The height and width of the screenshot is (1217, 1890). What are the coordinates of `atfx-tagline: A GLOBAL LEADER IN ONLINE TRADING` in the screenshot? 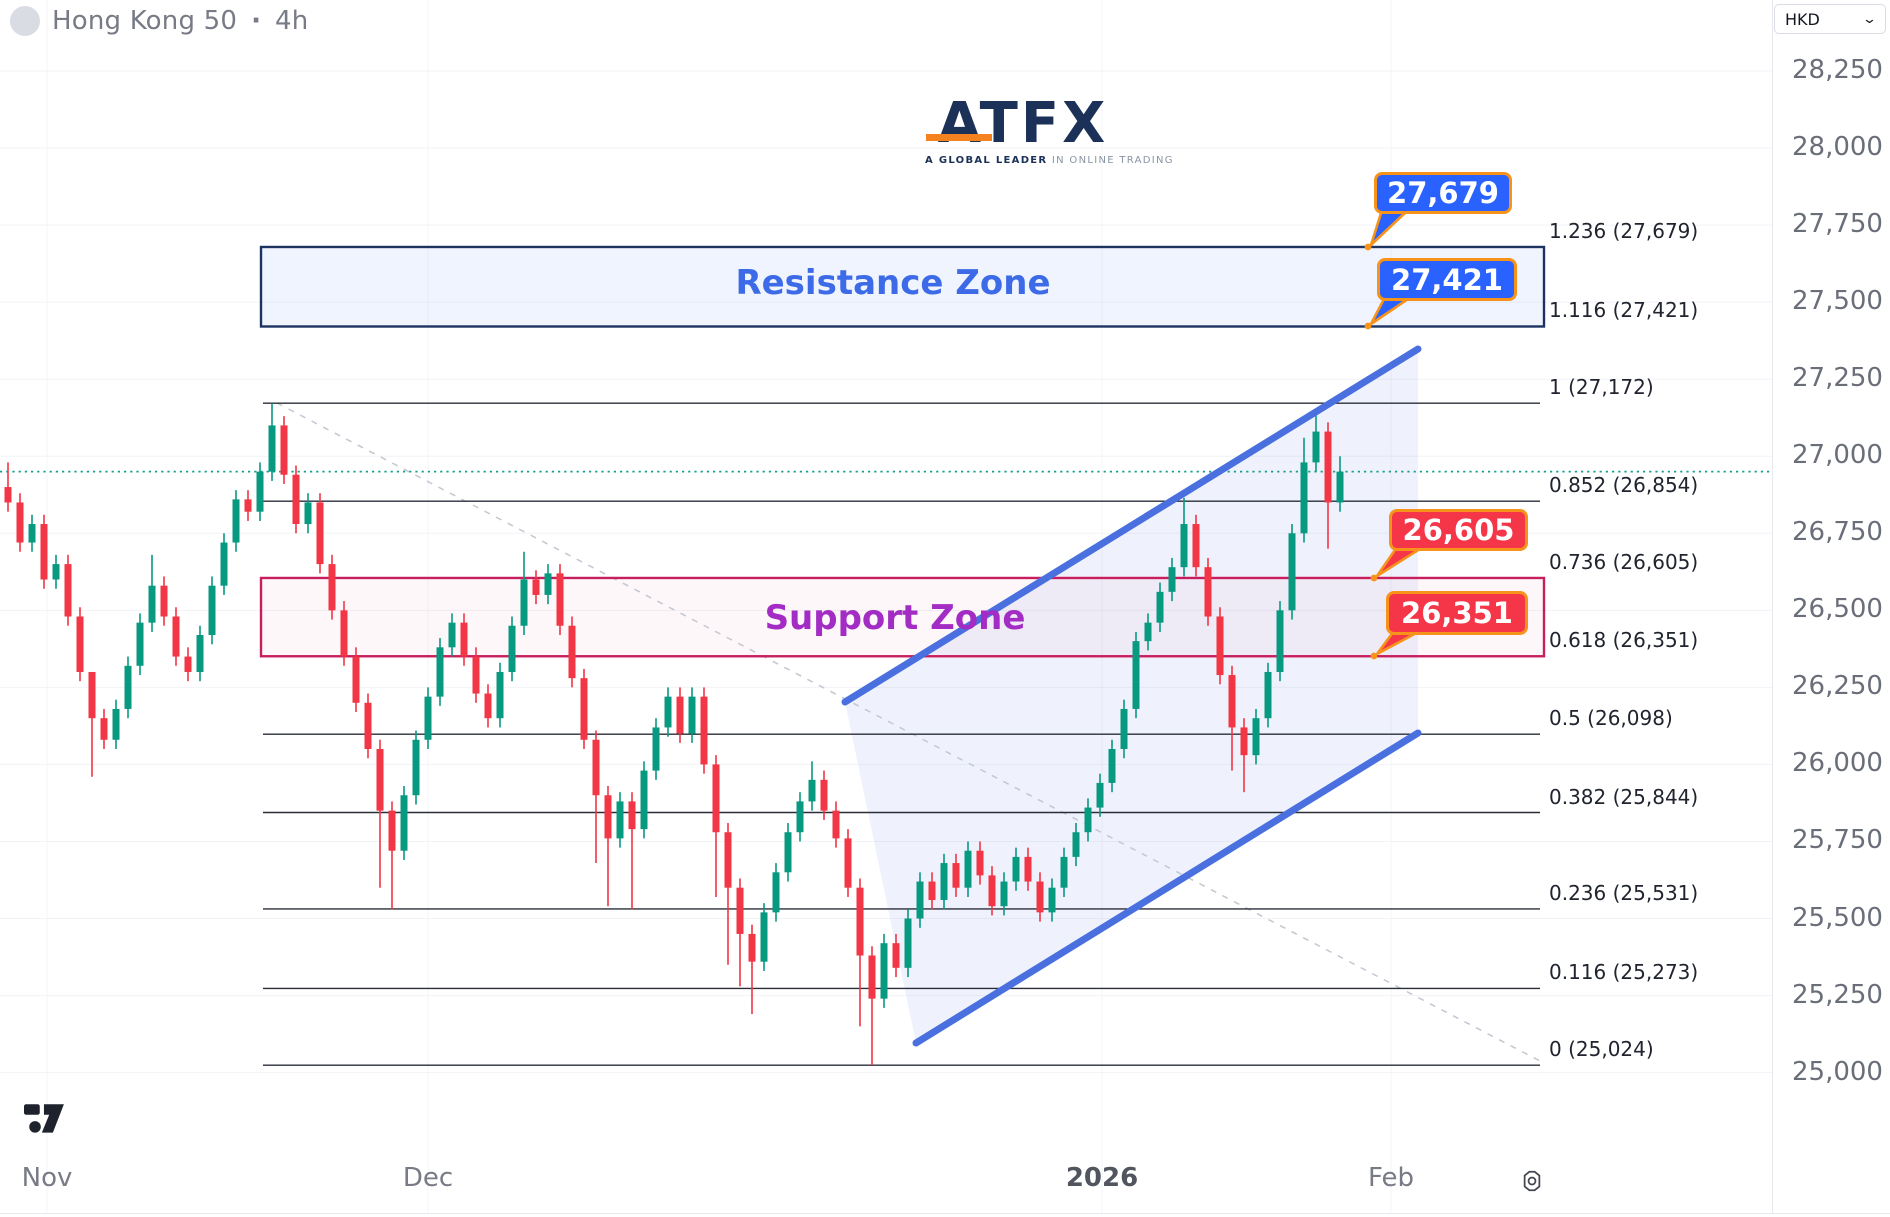 It's located at (1049, 160).